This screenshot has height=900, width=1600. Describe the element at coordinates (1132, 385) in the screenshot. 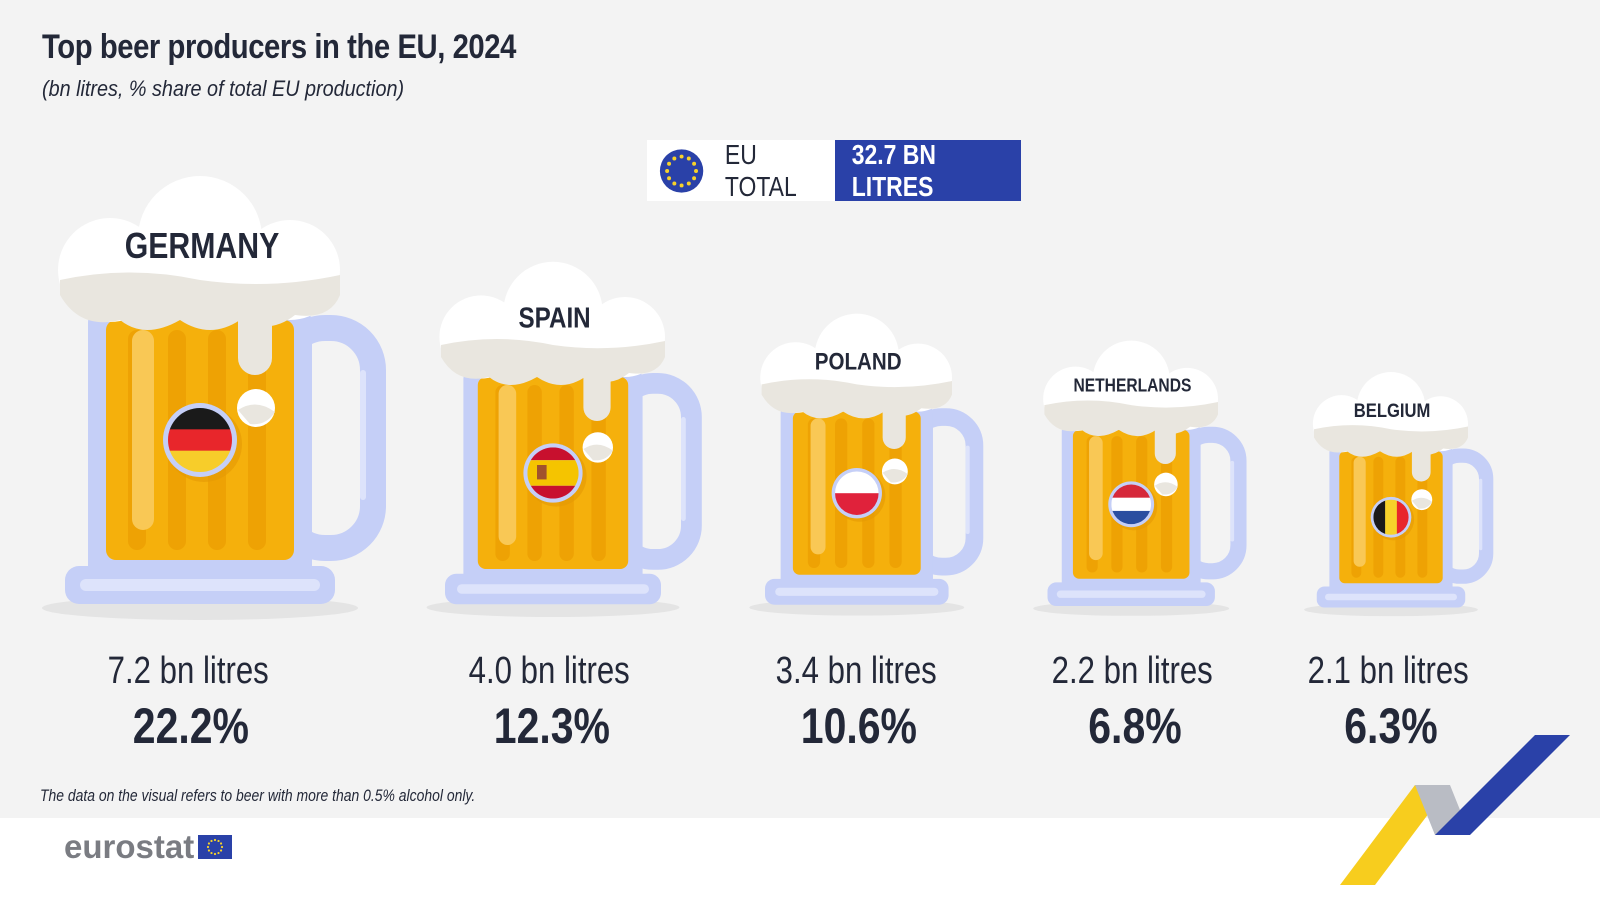

I see `country-label: NETHERLANDS` at that location.